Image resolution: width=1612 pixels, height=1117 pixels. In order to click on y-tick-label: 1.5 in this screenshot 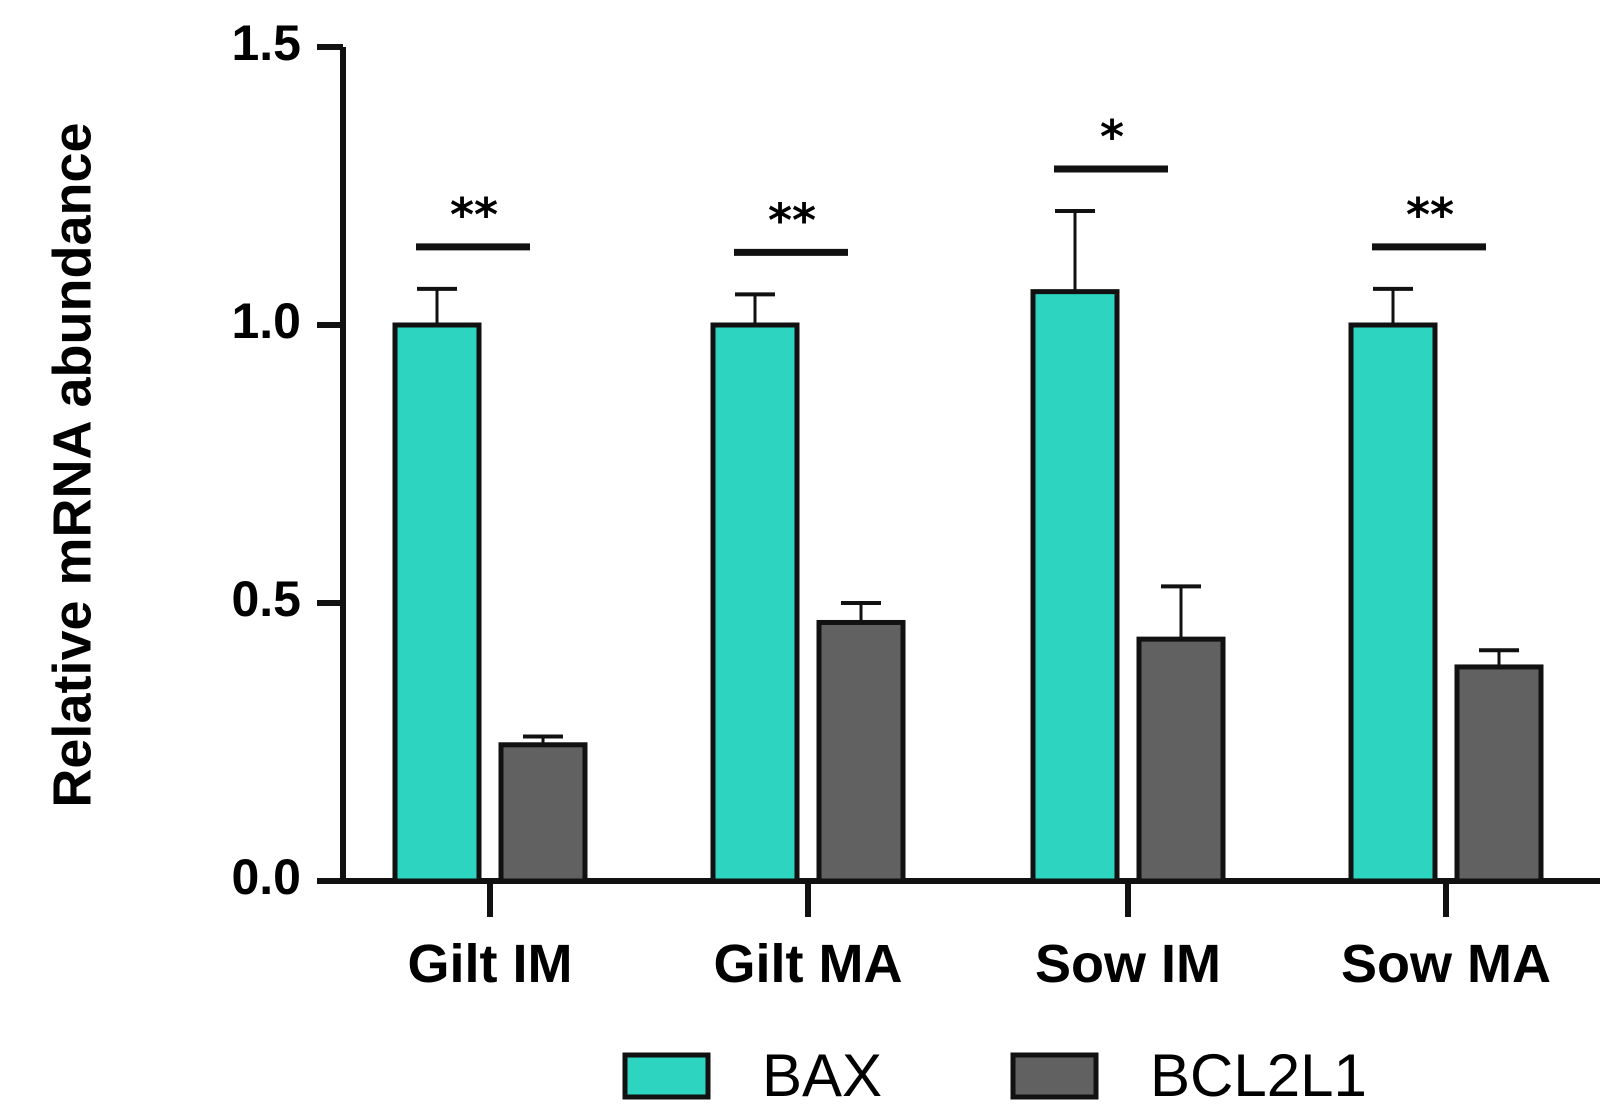, I will do `click(266, 43)`.